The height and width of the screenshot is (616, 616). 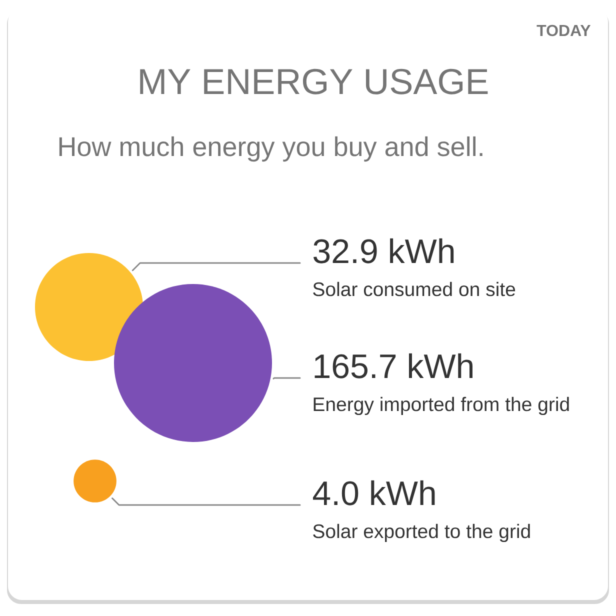 I want to click on data-label: 165.7 kWh, so click(x=393, y=365).